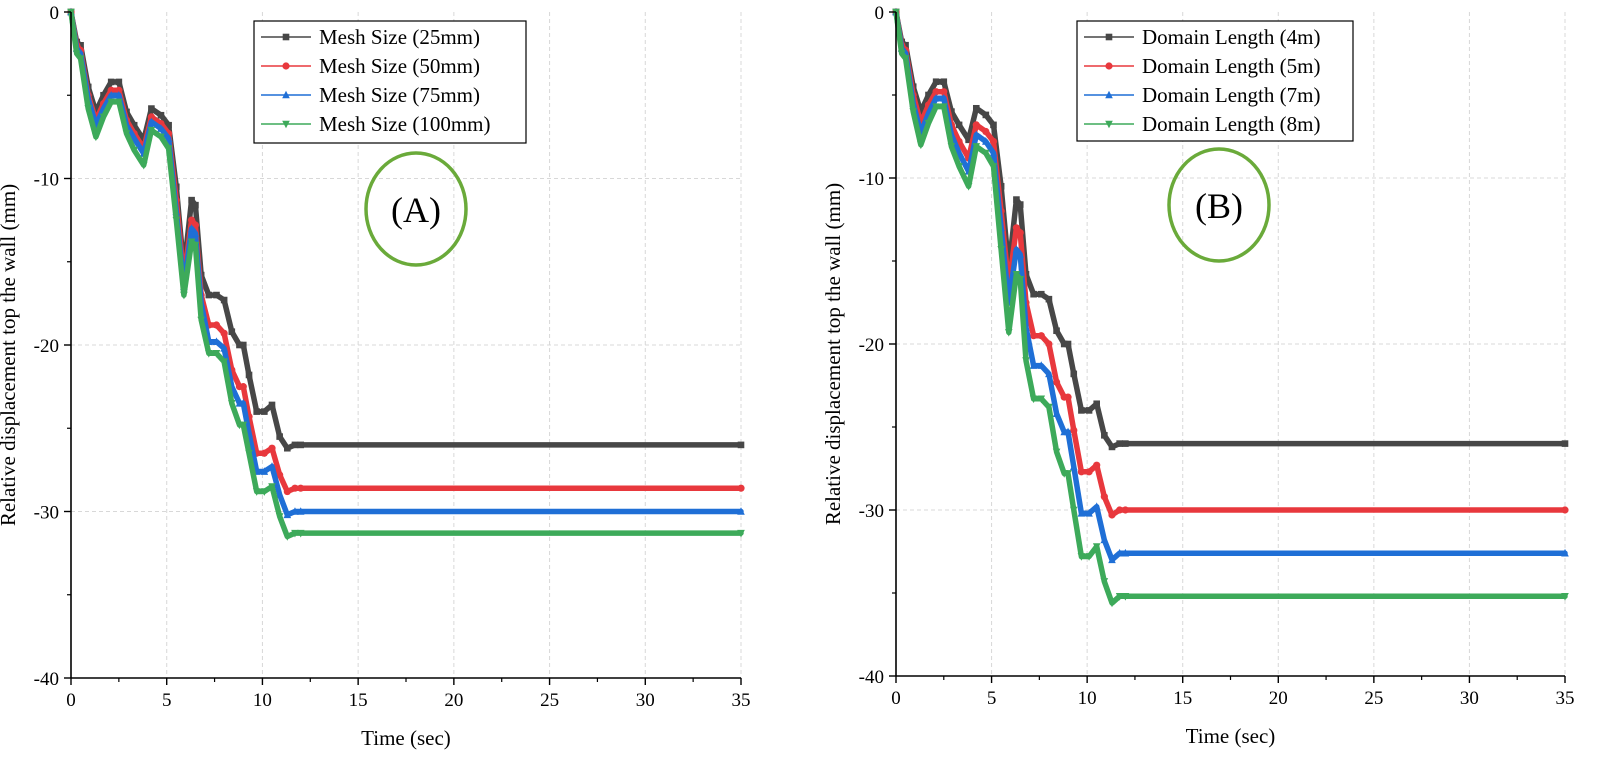 This screenshot has height=771, width=1602. What do you see at coordinates (1565, 698) in the screenshot?
I see `x-tick-label: 35` at bounding box center [1565, 698].